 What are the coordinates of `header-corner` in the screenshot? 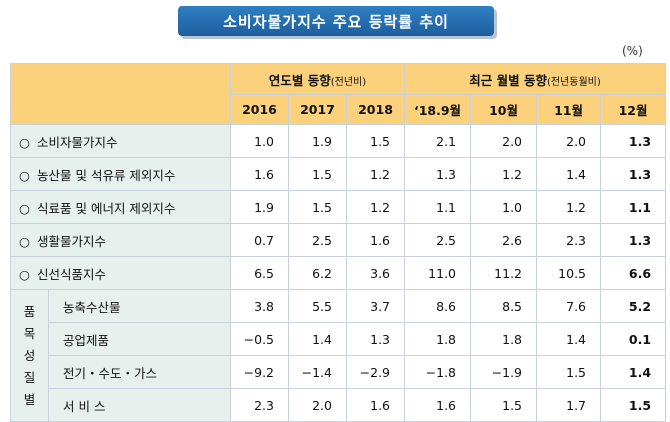 It's located at (120, 94).